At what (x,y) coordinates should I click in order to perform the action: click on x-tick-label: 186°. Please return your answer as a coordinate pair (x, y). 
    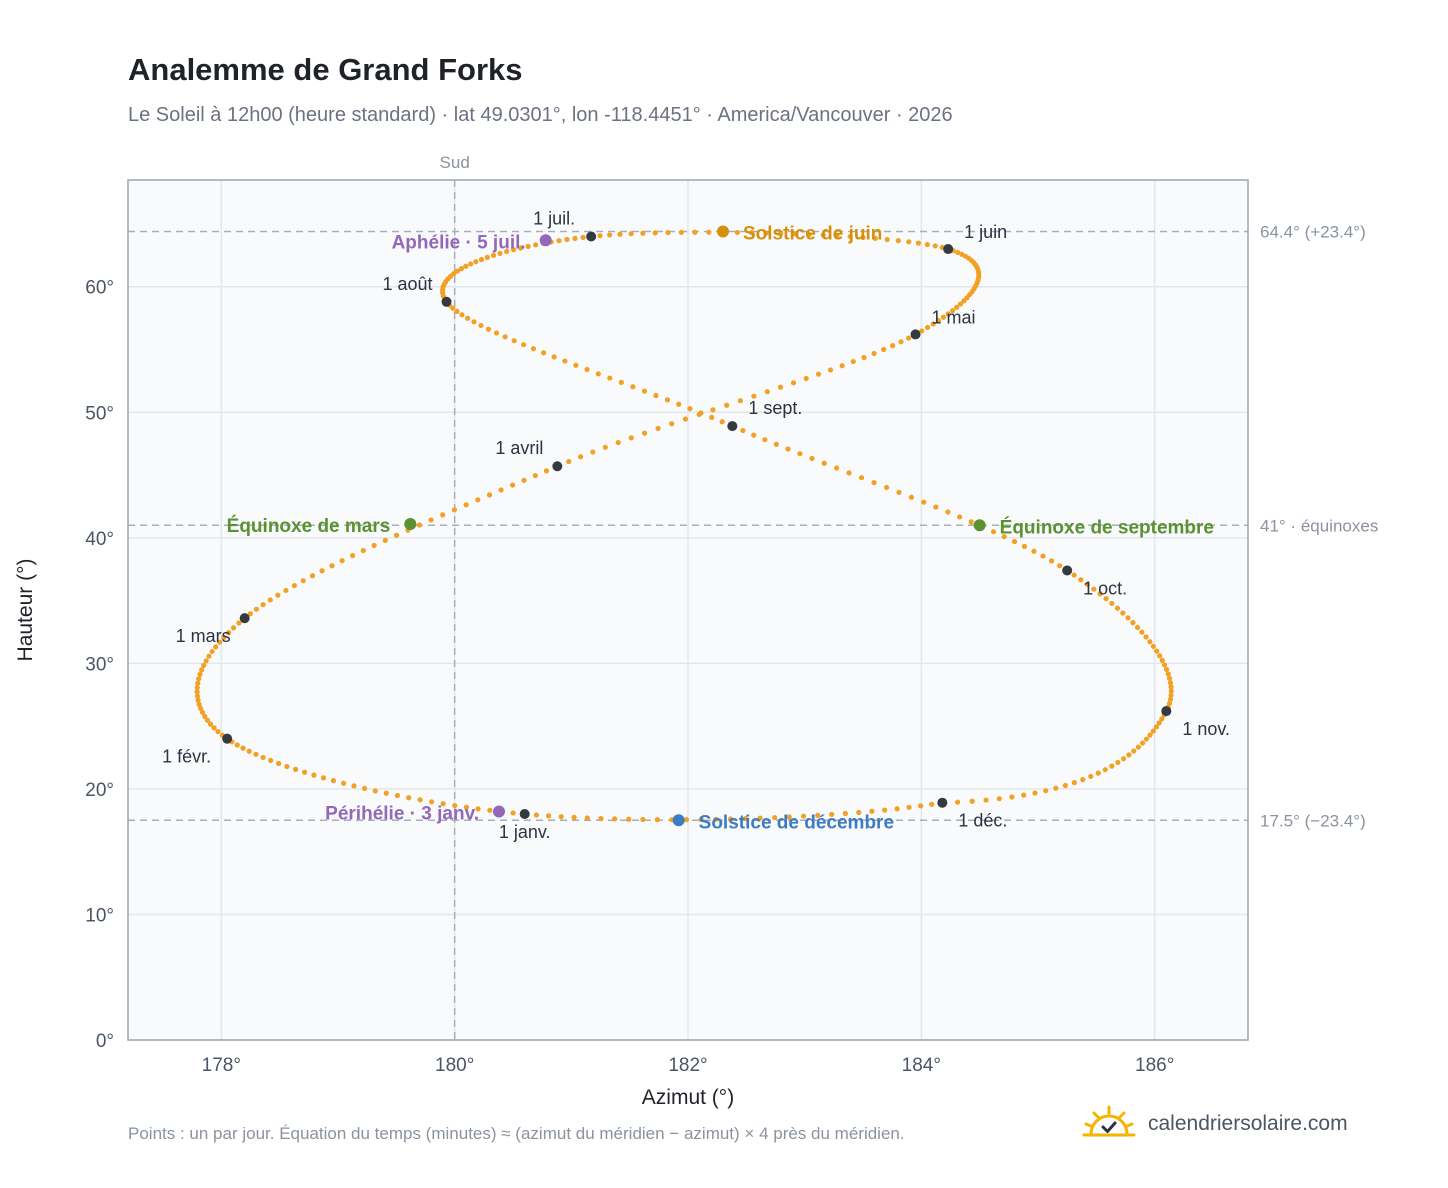
    Looking at the image, I should click on (1154, 1065).